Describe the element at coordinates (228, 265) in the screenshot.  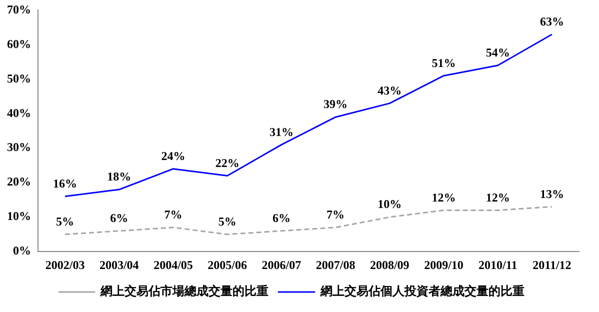
I see `x-tick-label: 2005/06` at that location.